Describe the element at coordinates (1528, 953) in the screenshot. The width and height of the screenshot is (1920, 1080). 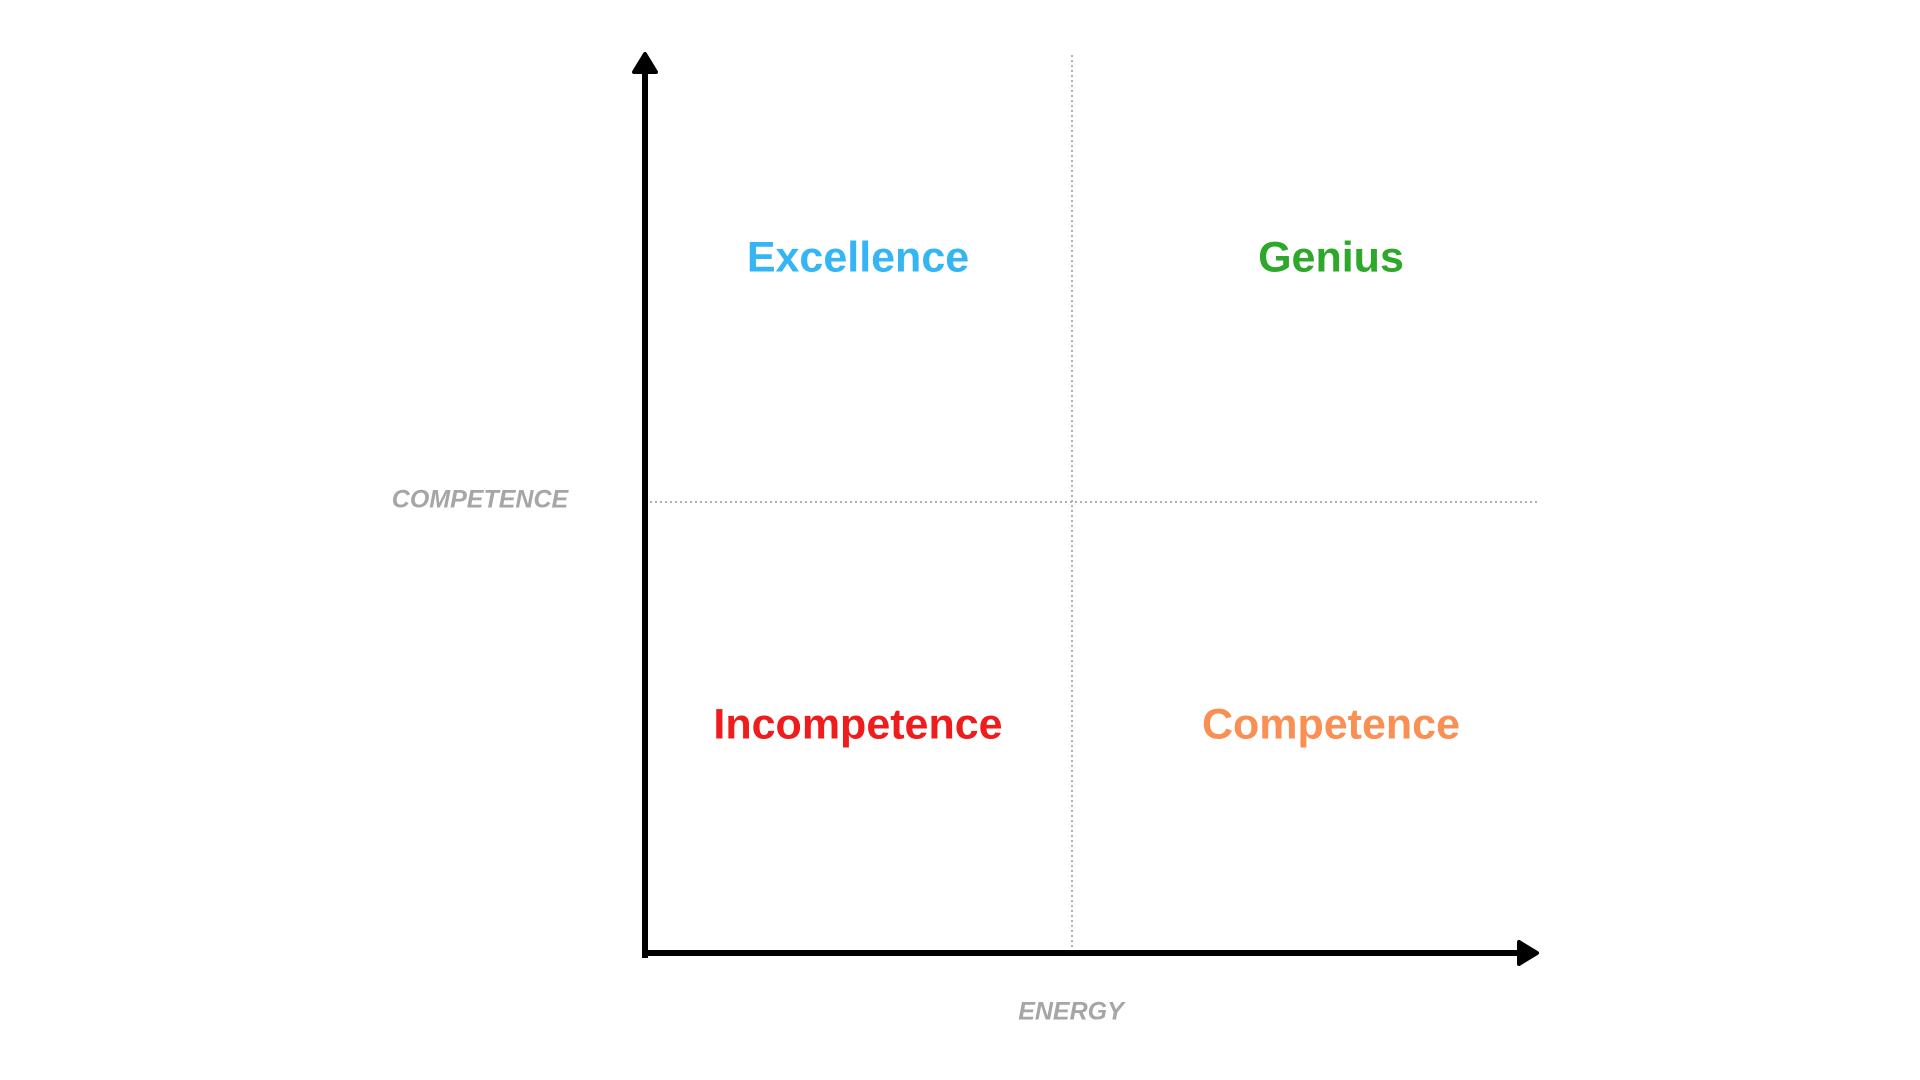
I see `x-axis-arrowhead` at that location.